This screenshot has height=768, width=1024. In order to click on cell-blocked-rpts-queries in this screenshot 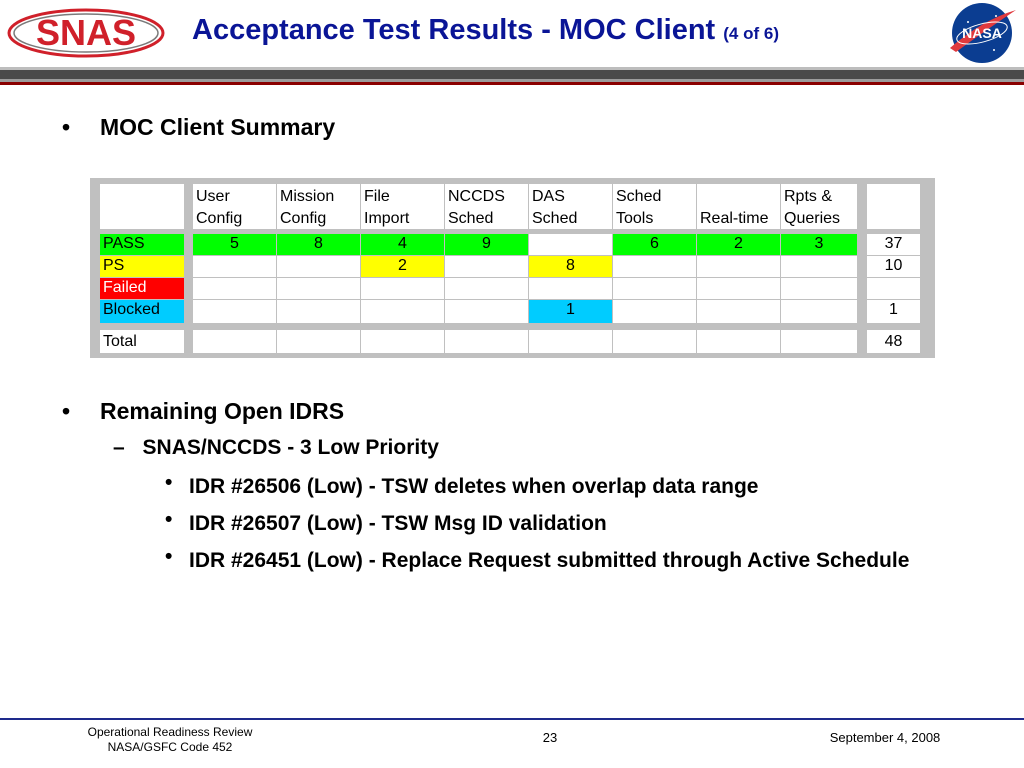, I will do `click(819, 311)`.